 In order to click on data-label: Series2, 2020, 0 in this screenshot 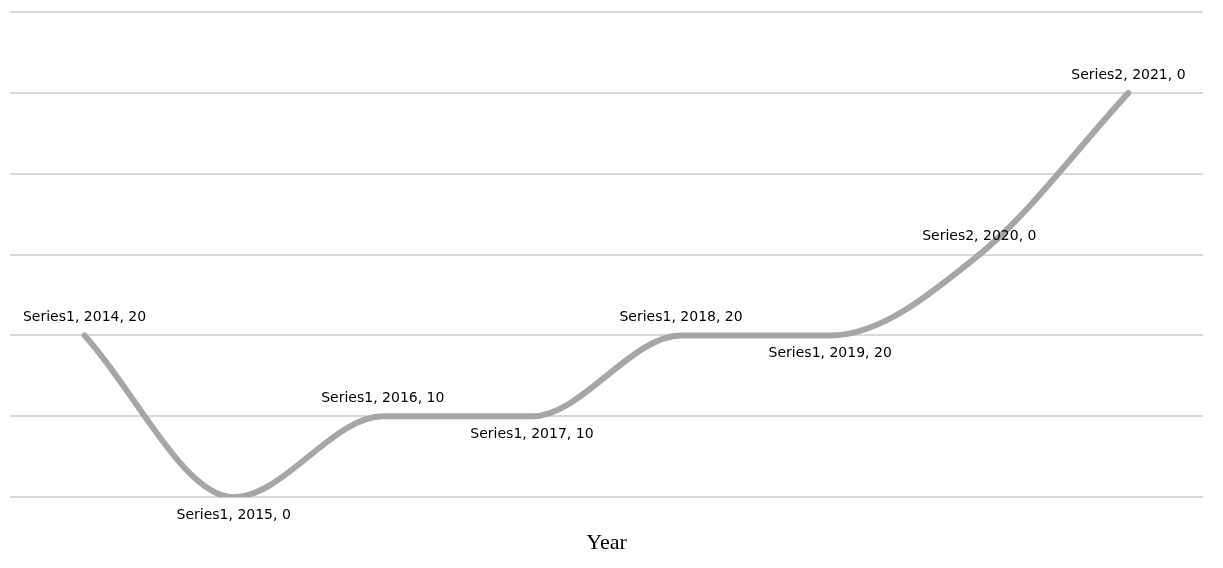, I will do `click(979, 235)`.